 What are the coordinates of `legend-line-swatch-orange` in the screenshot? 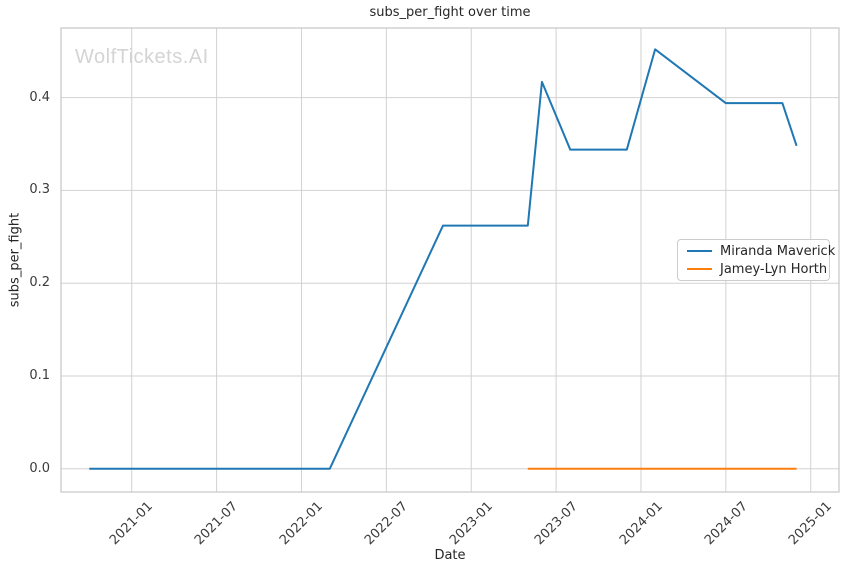 It's located at (699, 269).